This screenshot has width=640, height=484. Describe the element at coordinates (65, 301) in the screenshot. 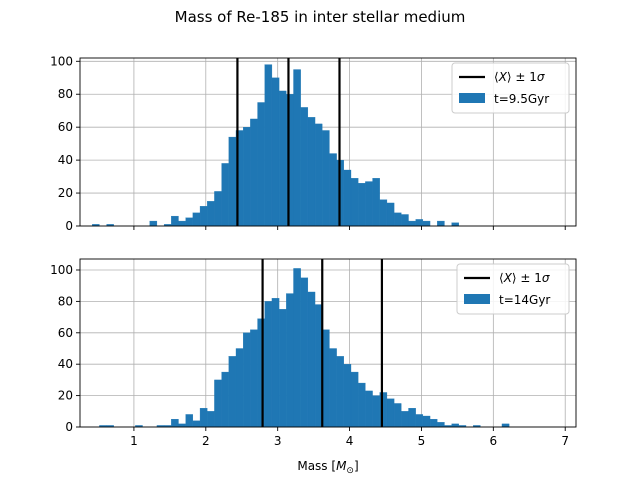

I see `bottom-y-tick-label: 80` at that location.